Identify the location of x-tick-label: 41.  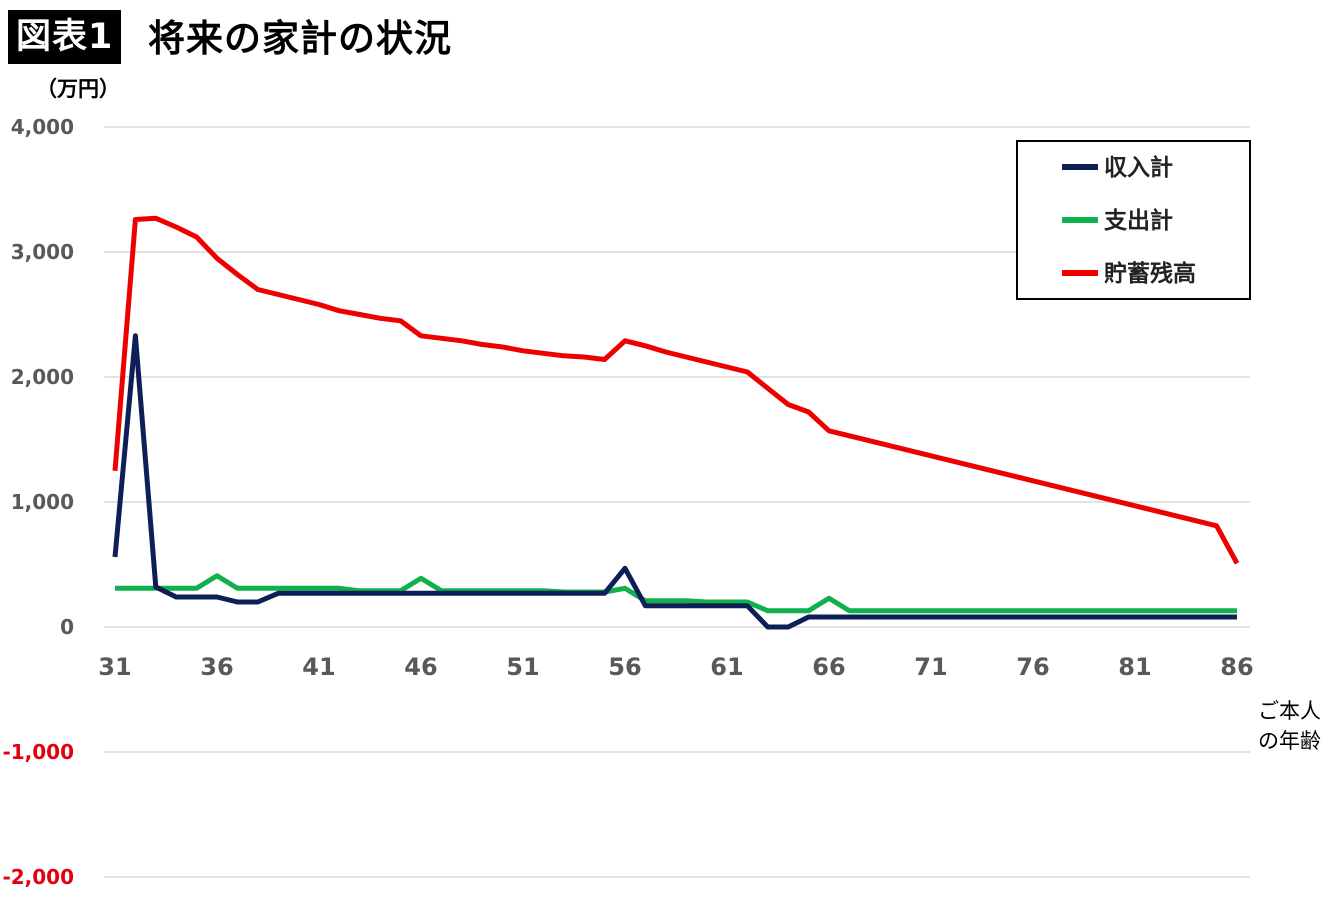
(318, 667).